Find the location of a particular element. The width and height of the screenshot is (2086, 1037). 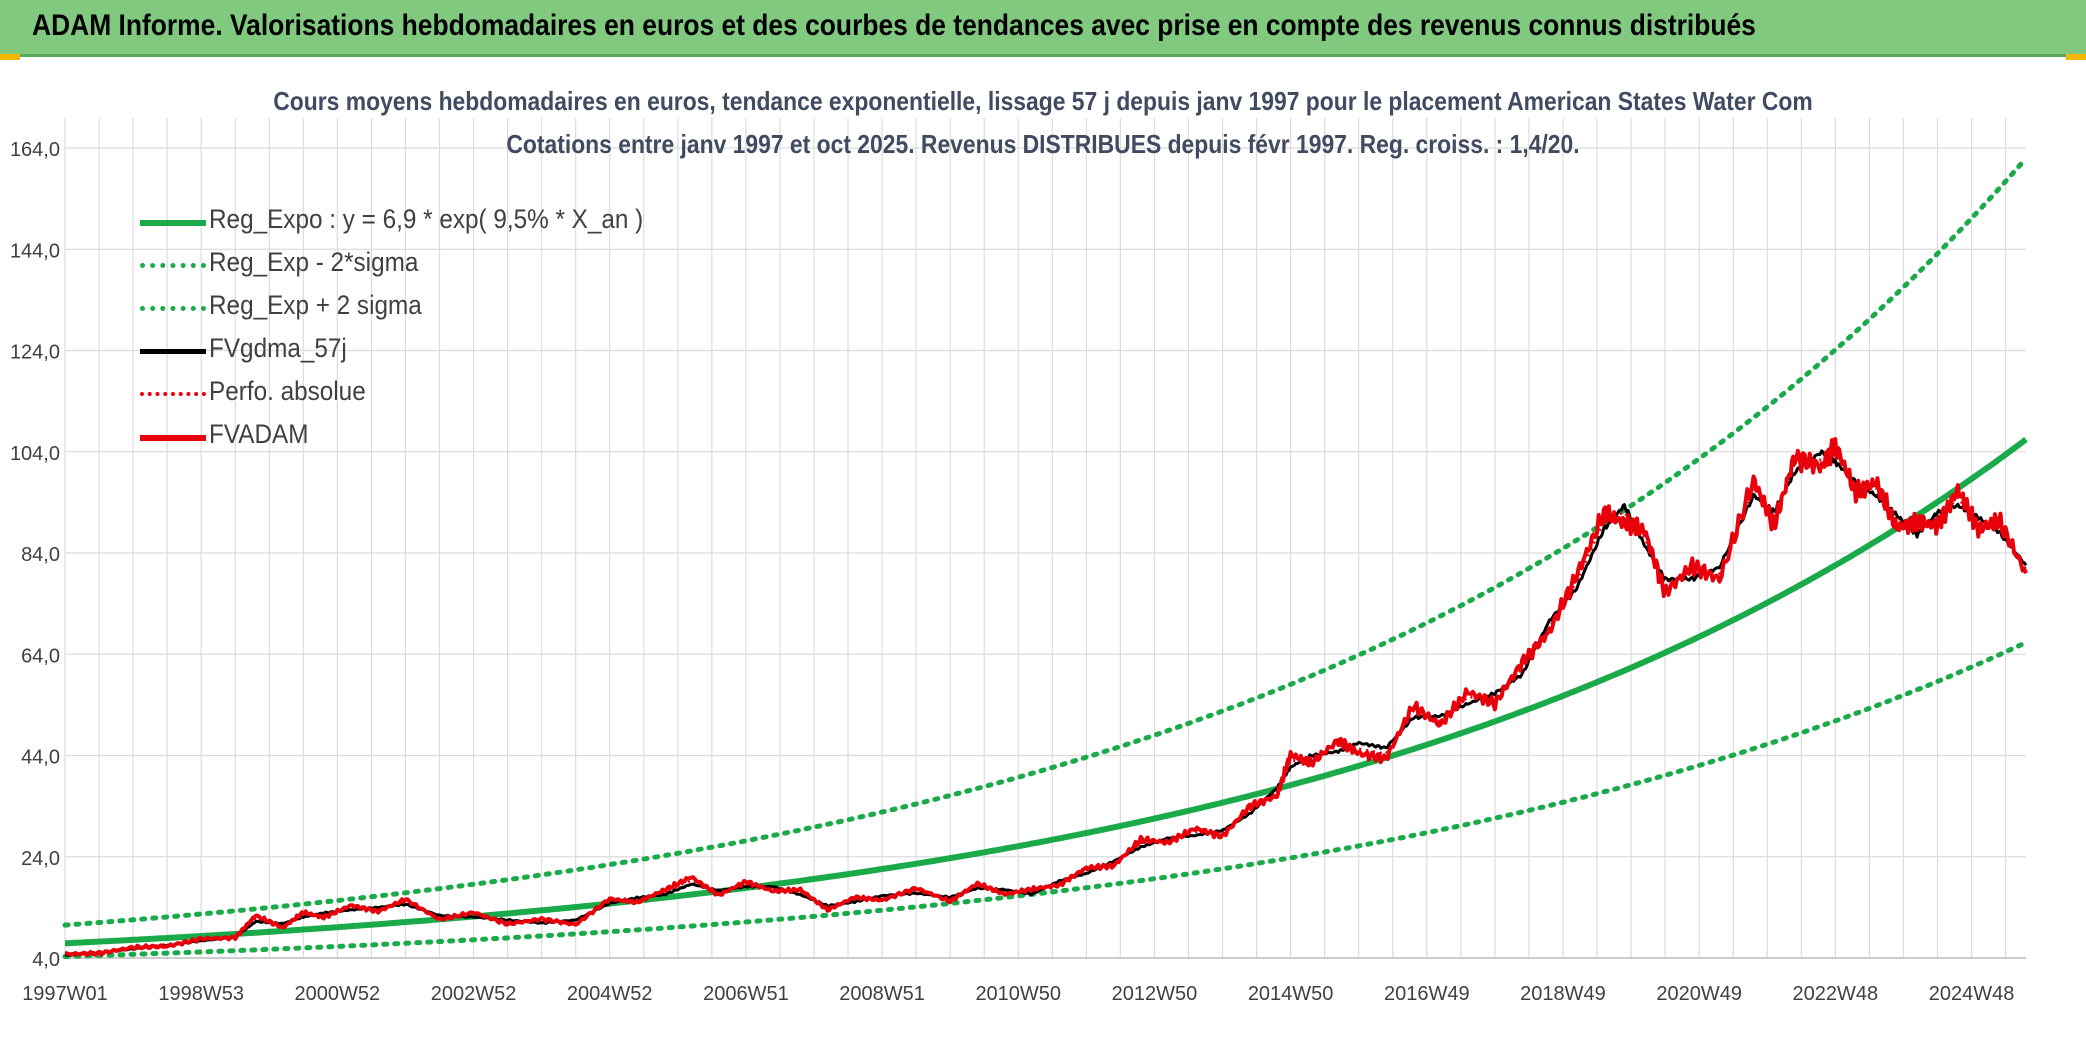

x-tick-label: 2004W52 is located at coordinates (610, 994).